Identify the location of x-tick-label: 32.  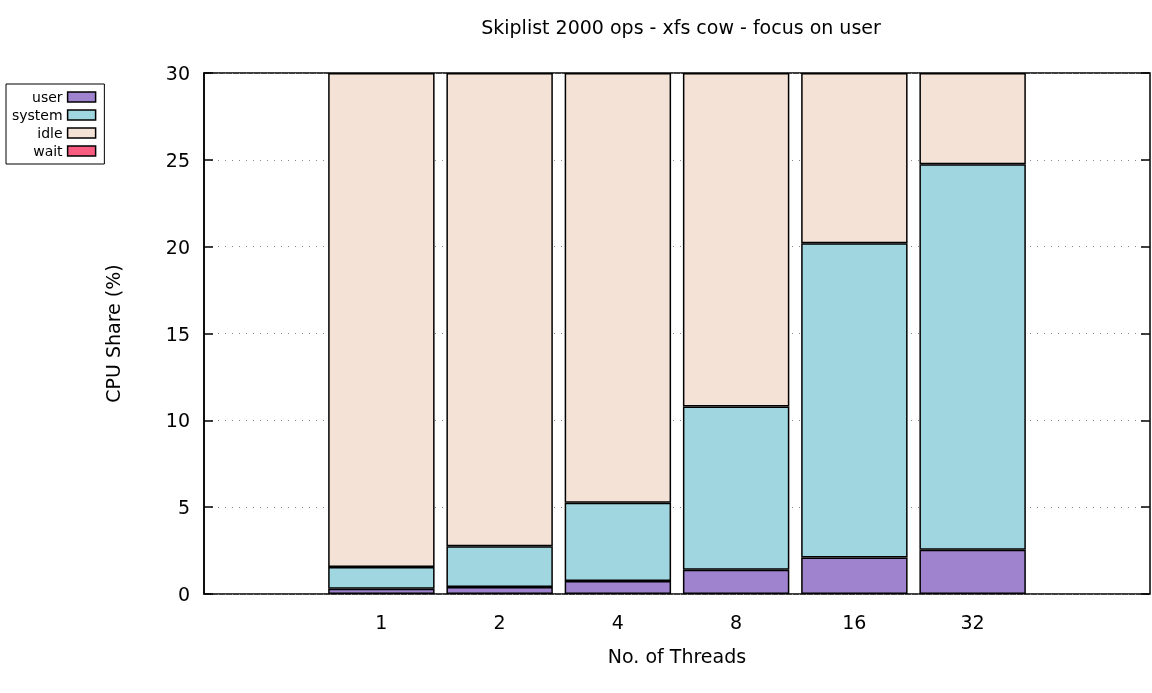
(972, 621).